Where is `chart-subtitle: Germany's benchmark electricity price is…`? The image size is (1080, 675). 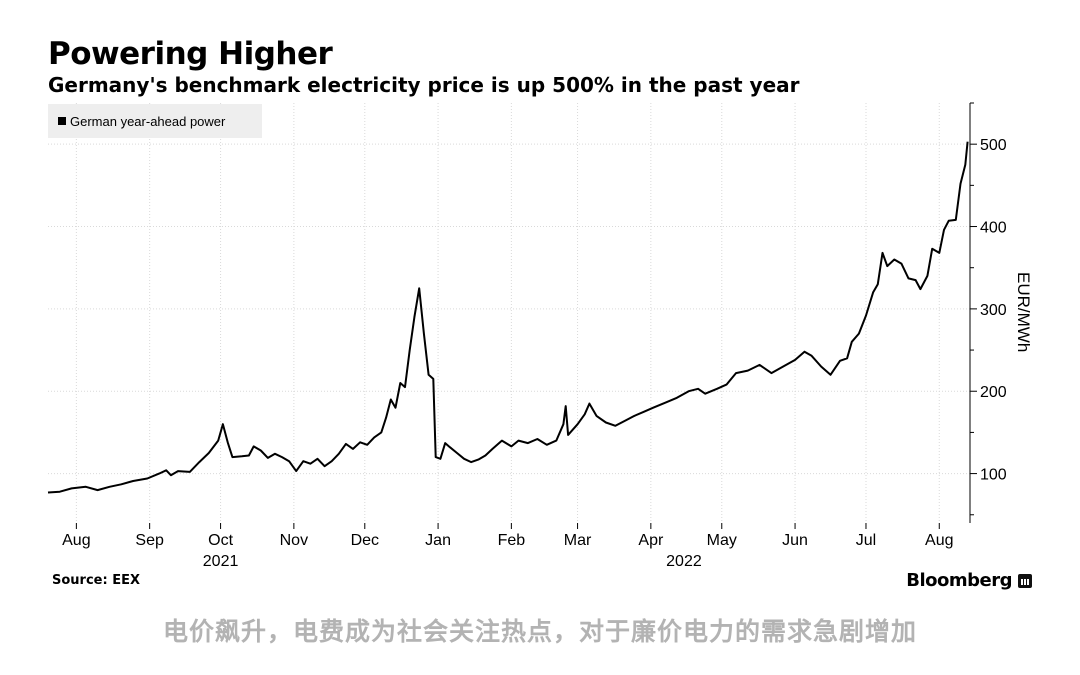
chart-subtitle: Germany's benchmark electricity price is… is located at coordinates (424, 85).